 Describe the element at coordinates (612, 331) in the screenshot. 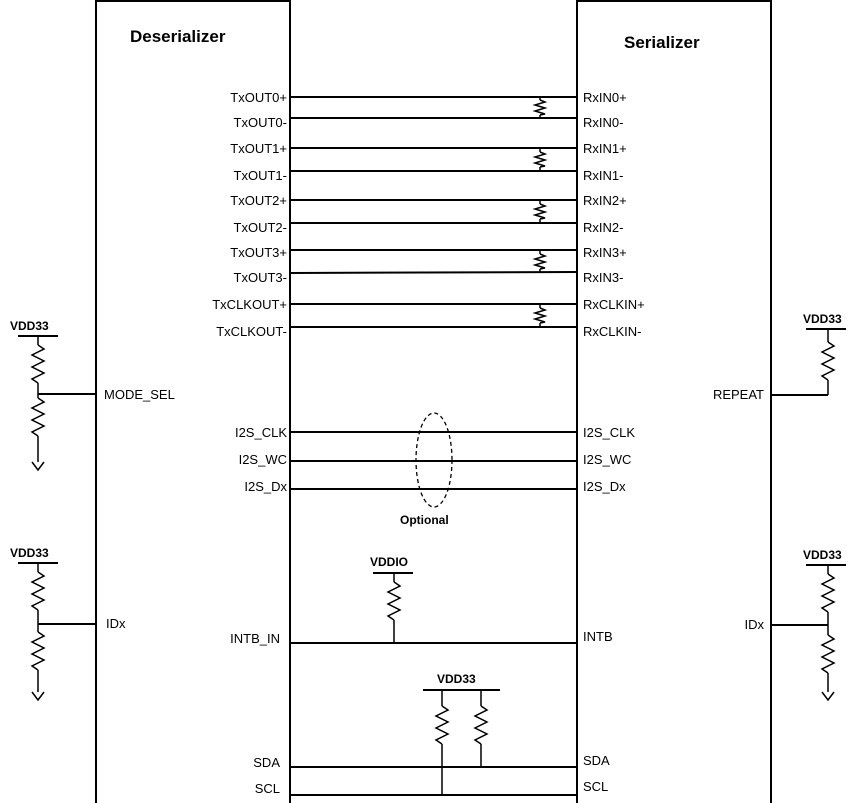

I see `pin-label: RxCLKIN-` at that location.